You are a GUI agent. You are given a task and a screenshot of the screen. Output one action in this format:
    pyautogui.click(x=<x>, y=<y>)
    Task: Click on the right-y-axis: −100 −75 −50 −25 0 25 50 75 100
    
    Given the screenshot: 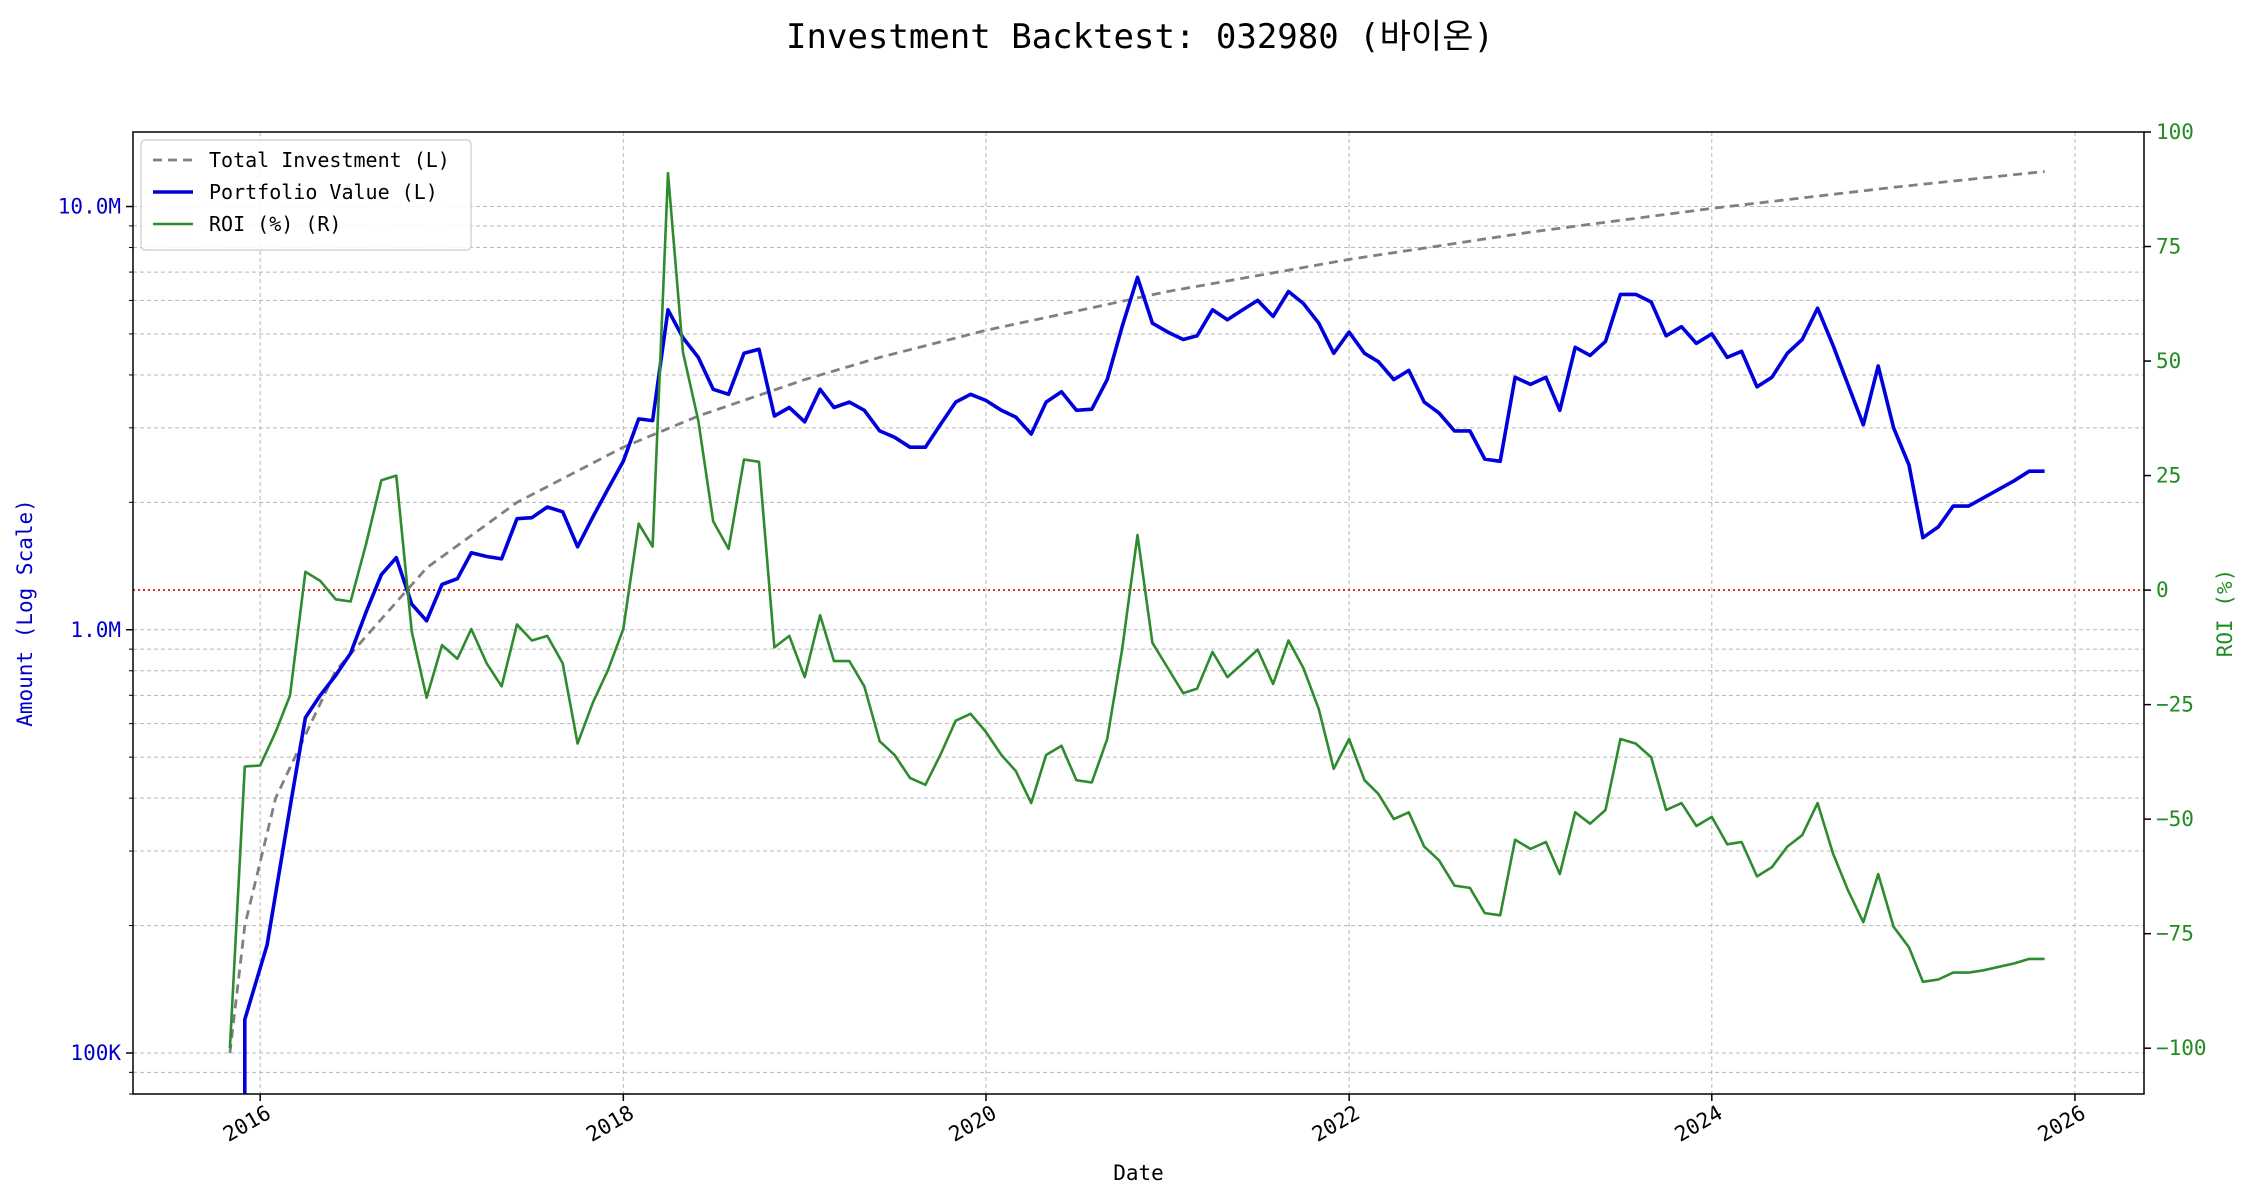 What is the action you would take?
    pyautogui.click(x=2175, y=590)
    